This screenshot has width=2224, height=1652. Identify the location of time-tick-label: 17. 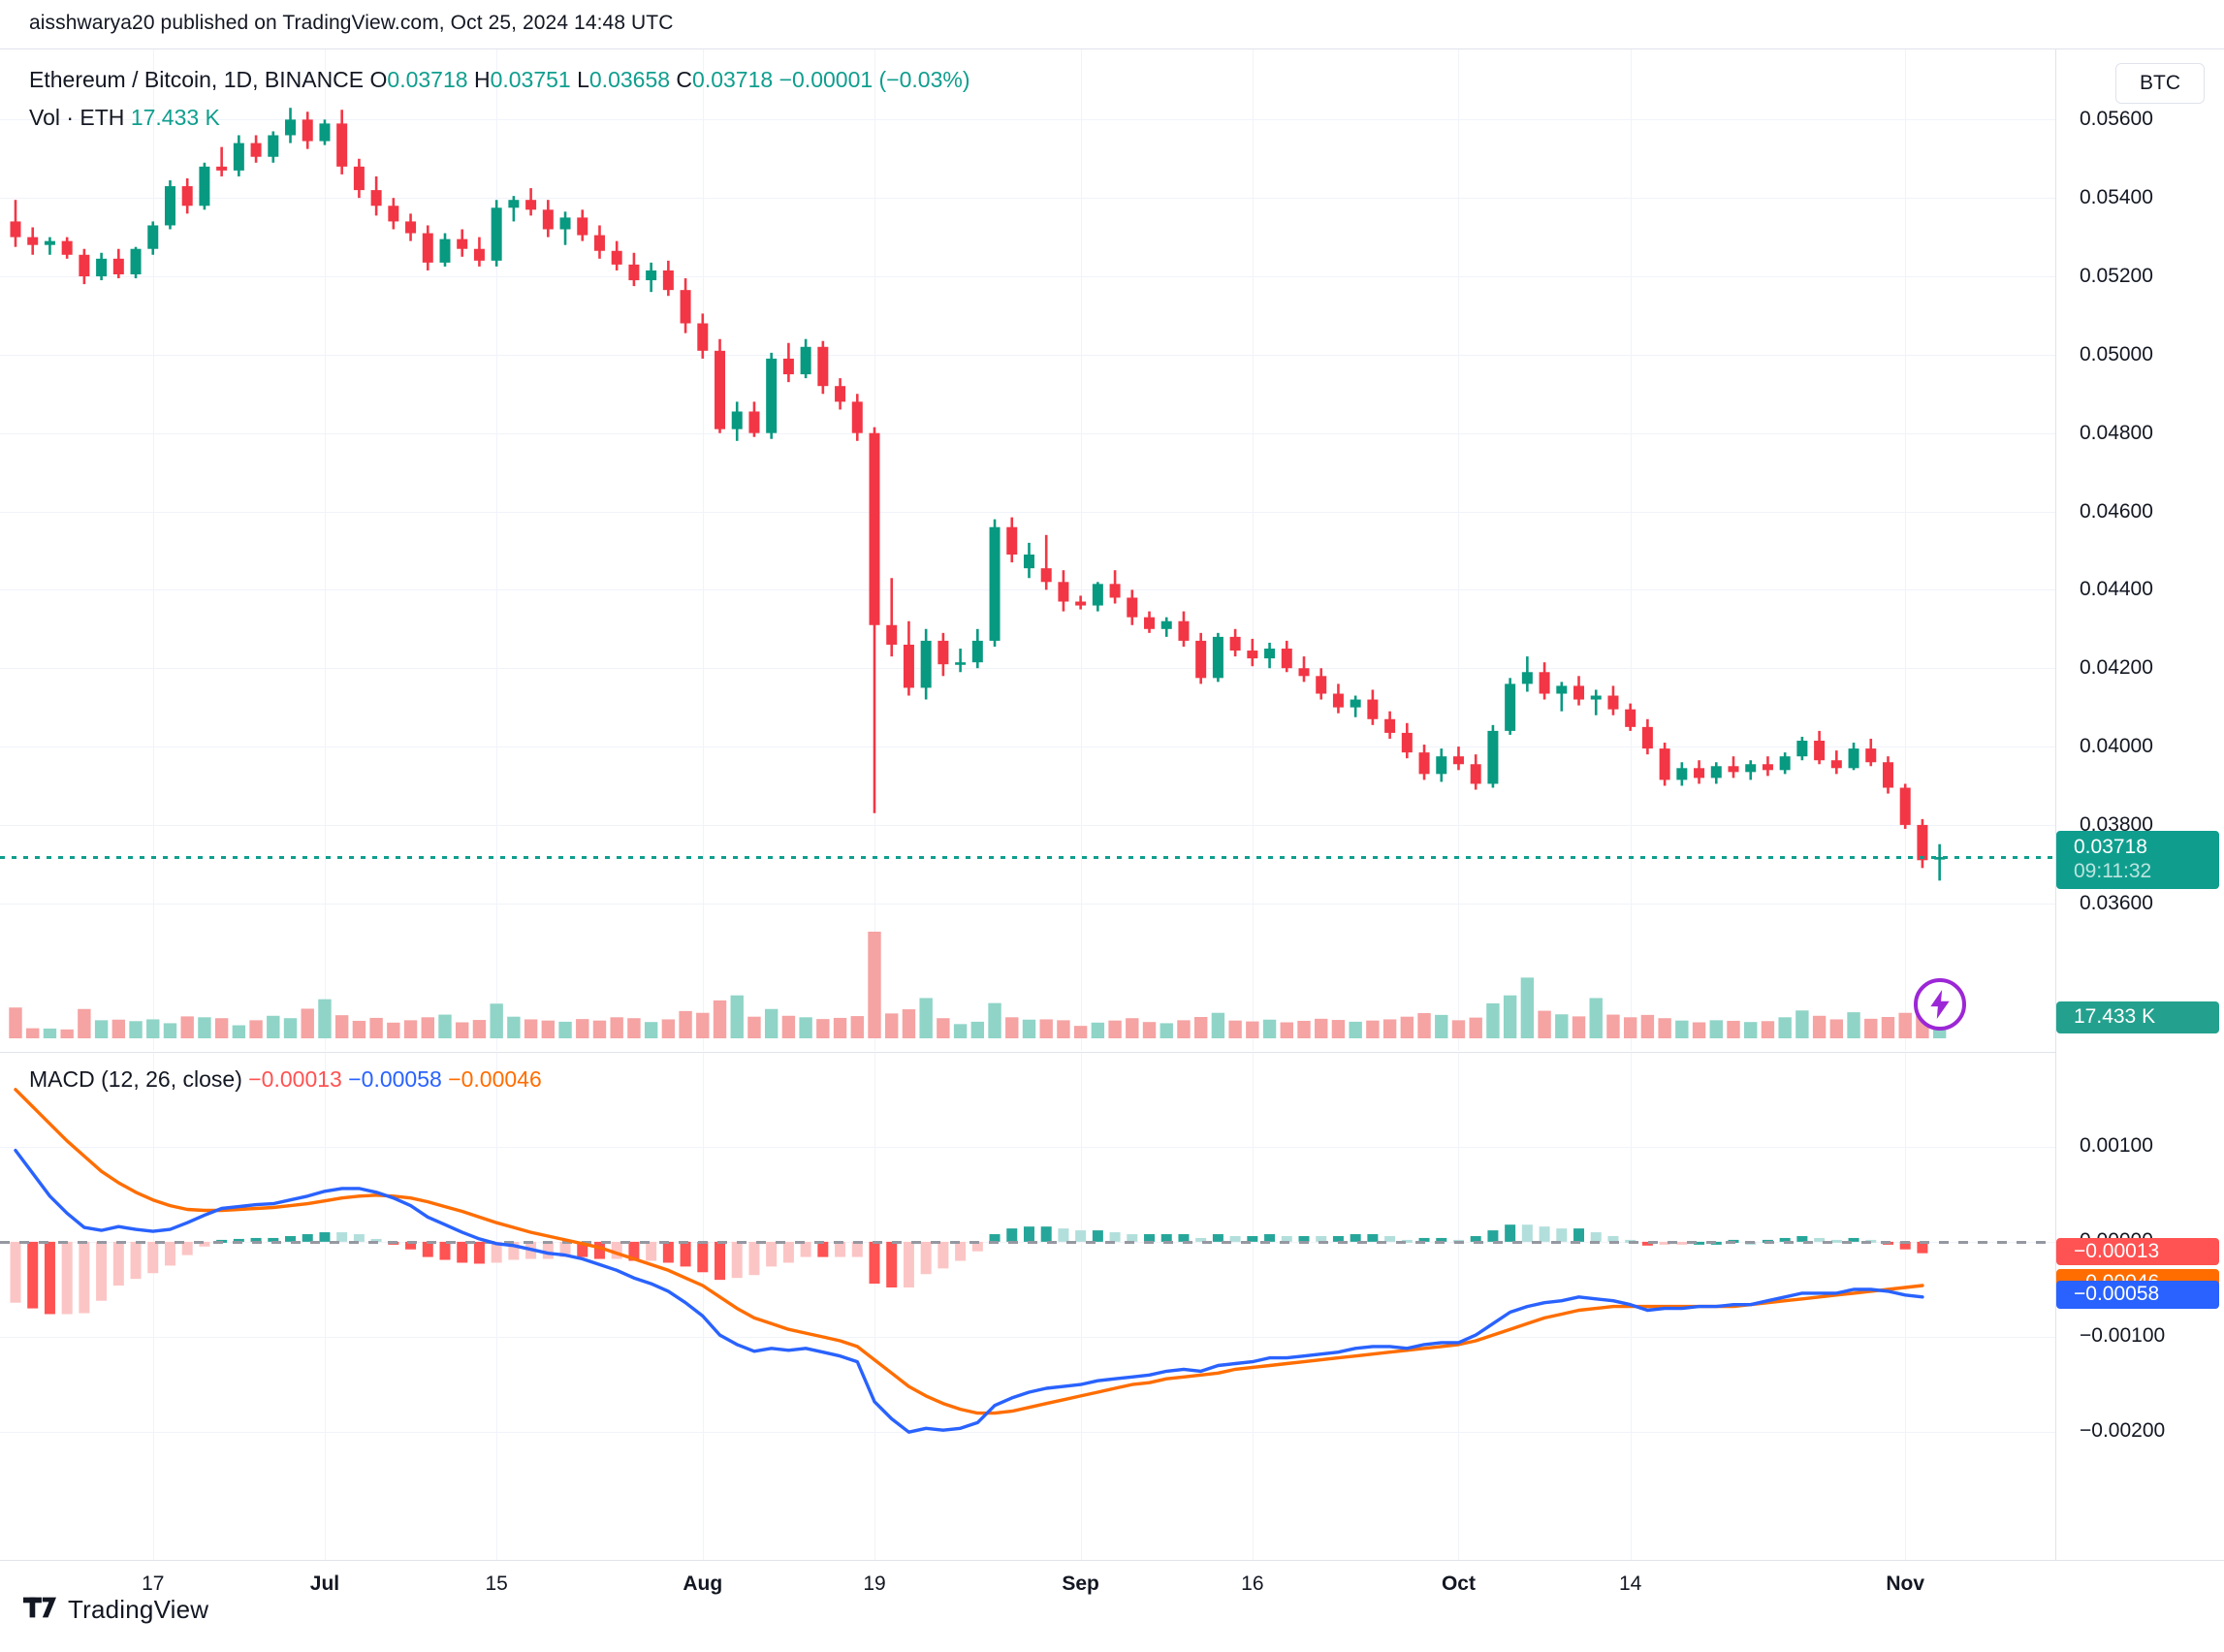
(153, 1584).